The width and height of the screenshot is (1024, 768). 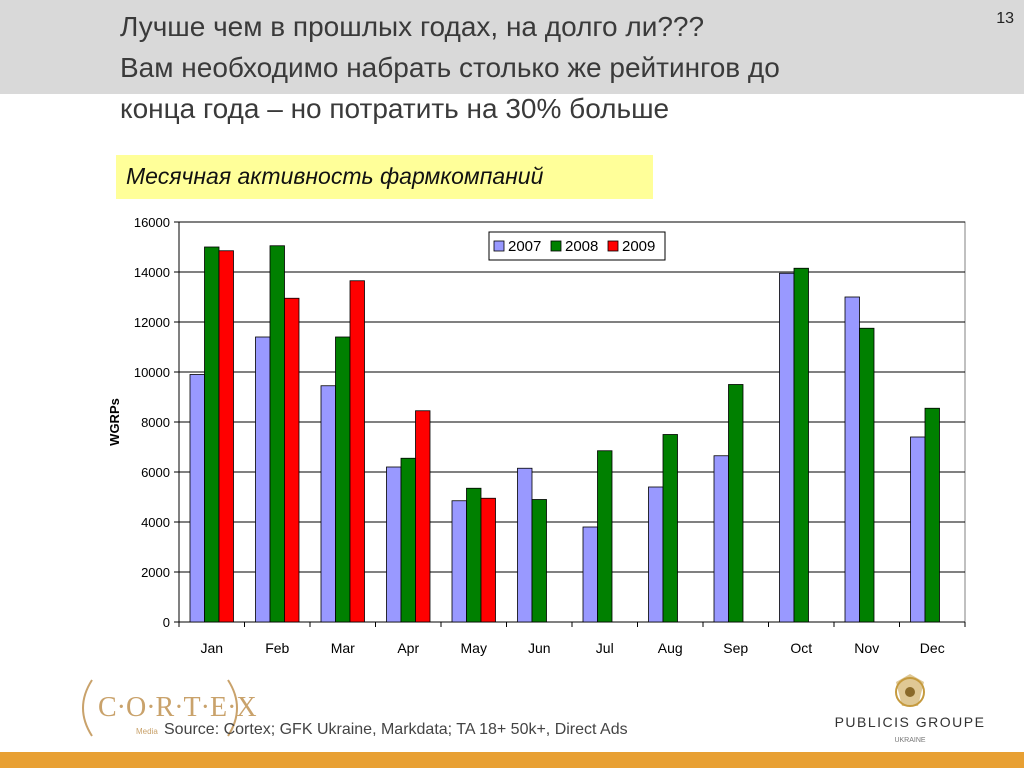 I want to click on legend-label-2009: 2009, so click(x=638, y=246).